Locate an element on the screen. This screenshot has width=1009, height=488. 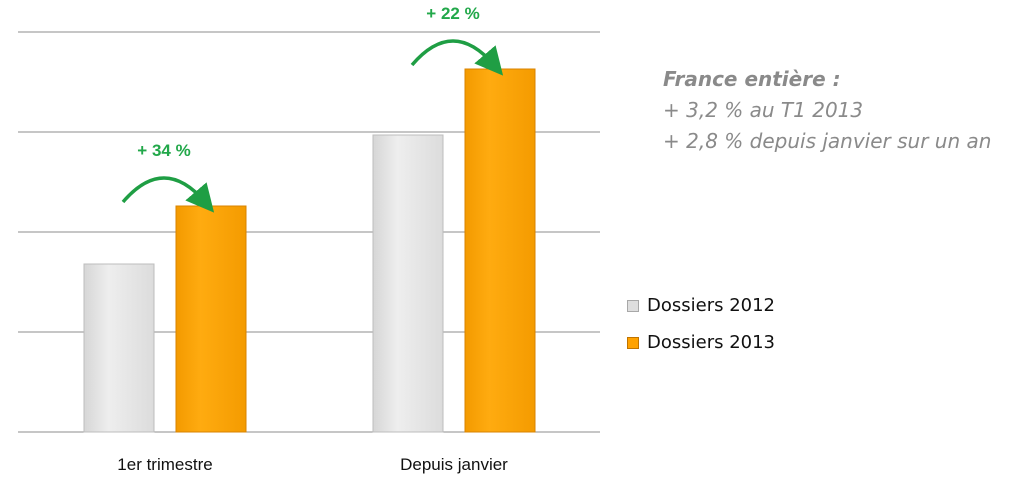
legend-swatch-2013 is located at coordinates (633, 342).